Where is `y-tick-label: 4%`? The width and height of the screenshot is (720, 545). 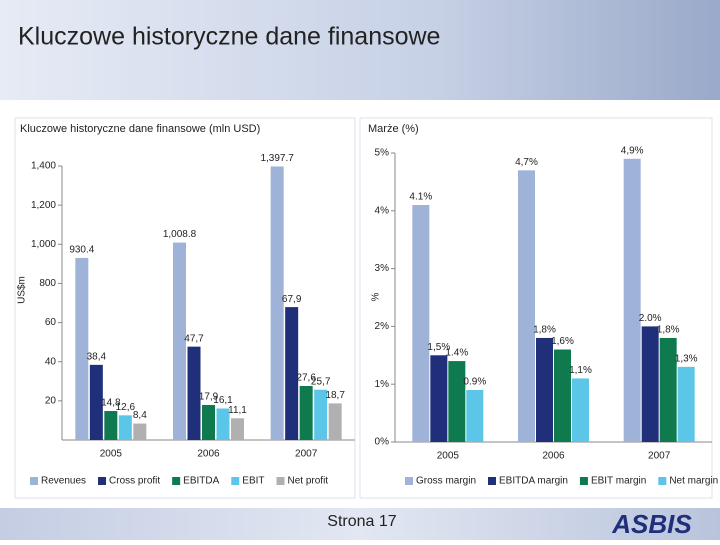
y-tick-label: 4% is located at coordinates (382, 210).